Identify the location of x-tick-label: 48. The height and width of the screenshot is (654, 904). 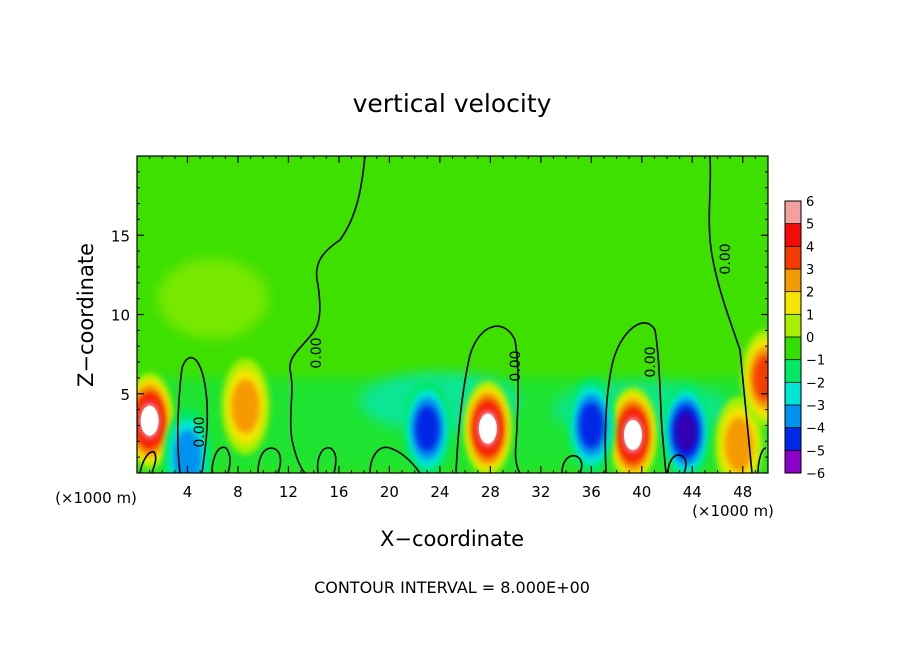
(742, 492).